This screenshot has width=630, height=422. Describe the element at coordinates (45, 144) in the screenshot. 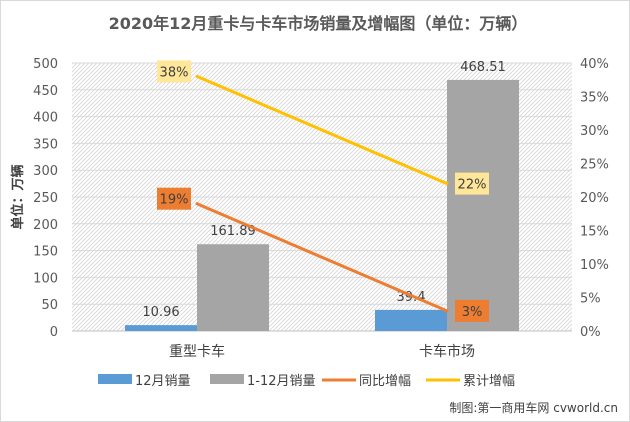

I see `left-tick-label: 350` at that location.